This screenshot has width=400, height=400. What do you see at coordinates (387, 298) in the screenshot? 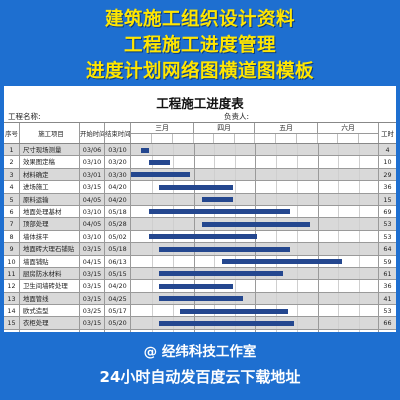
I see `row-duration: 41` at bounding box center [387, 298].